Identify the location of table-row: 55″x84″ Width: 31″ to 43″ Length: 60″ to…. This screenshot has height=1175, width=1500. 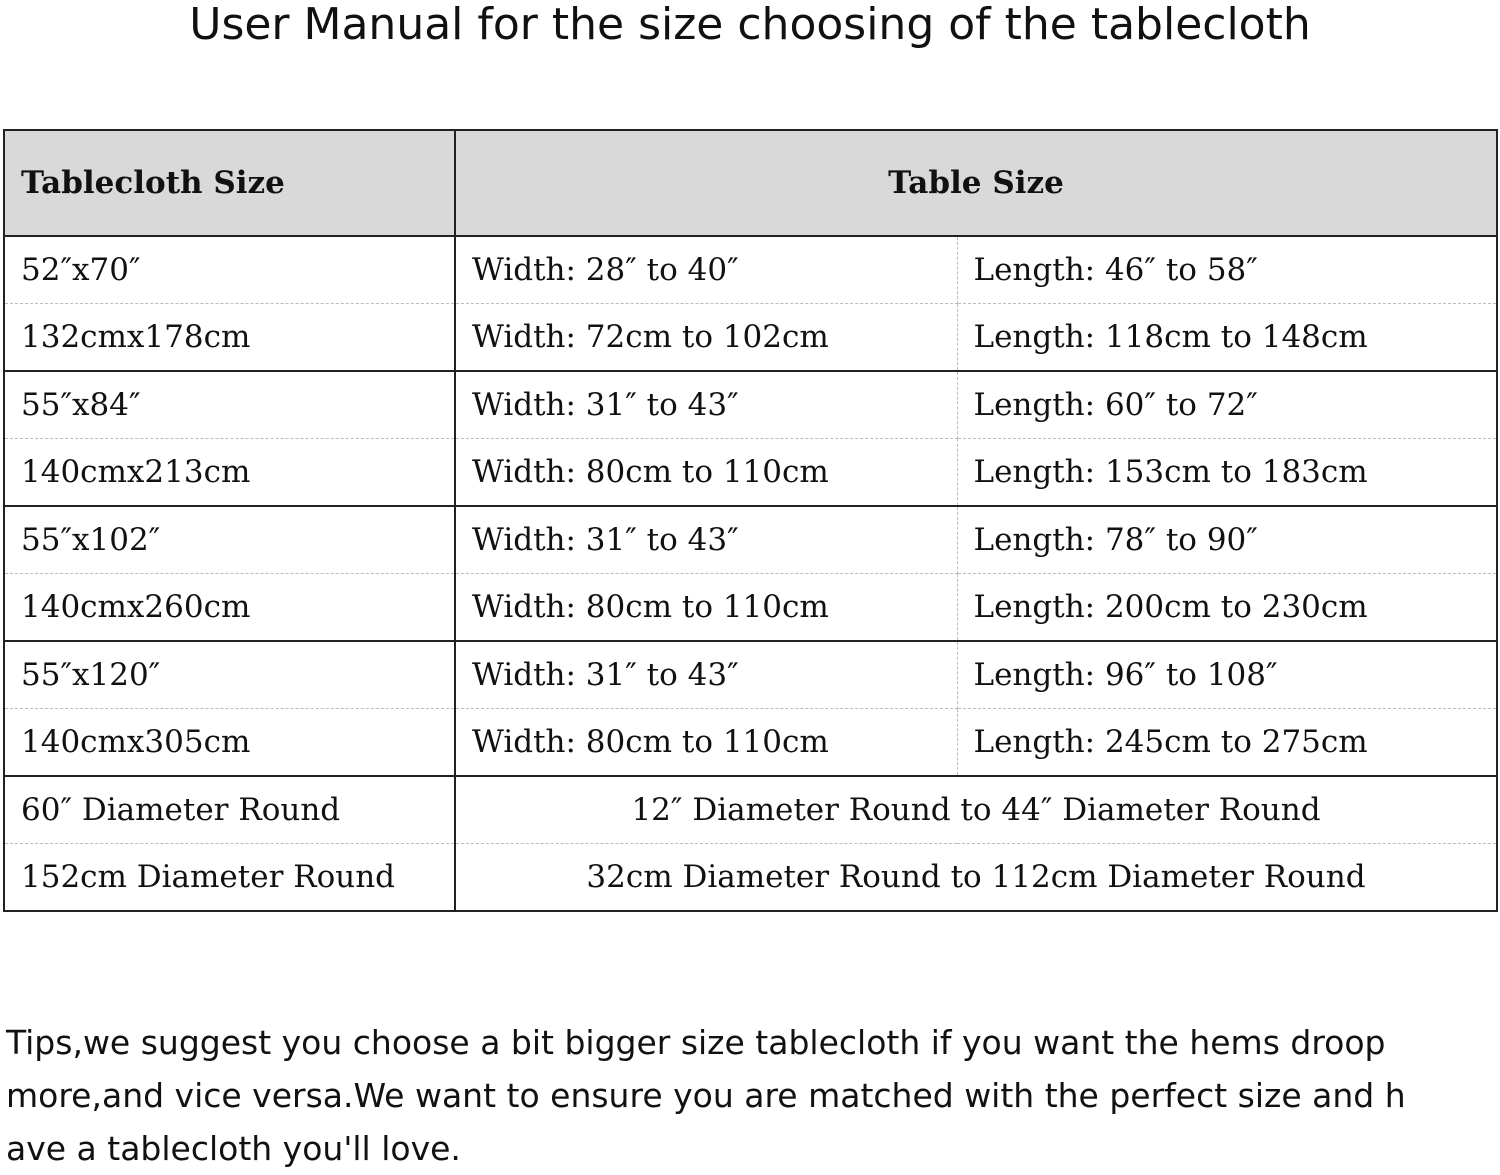
(750, 404).